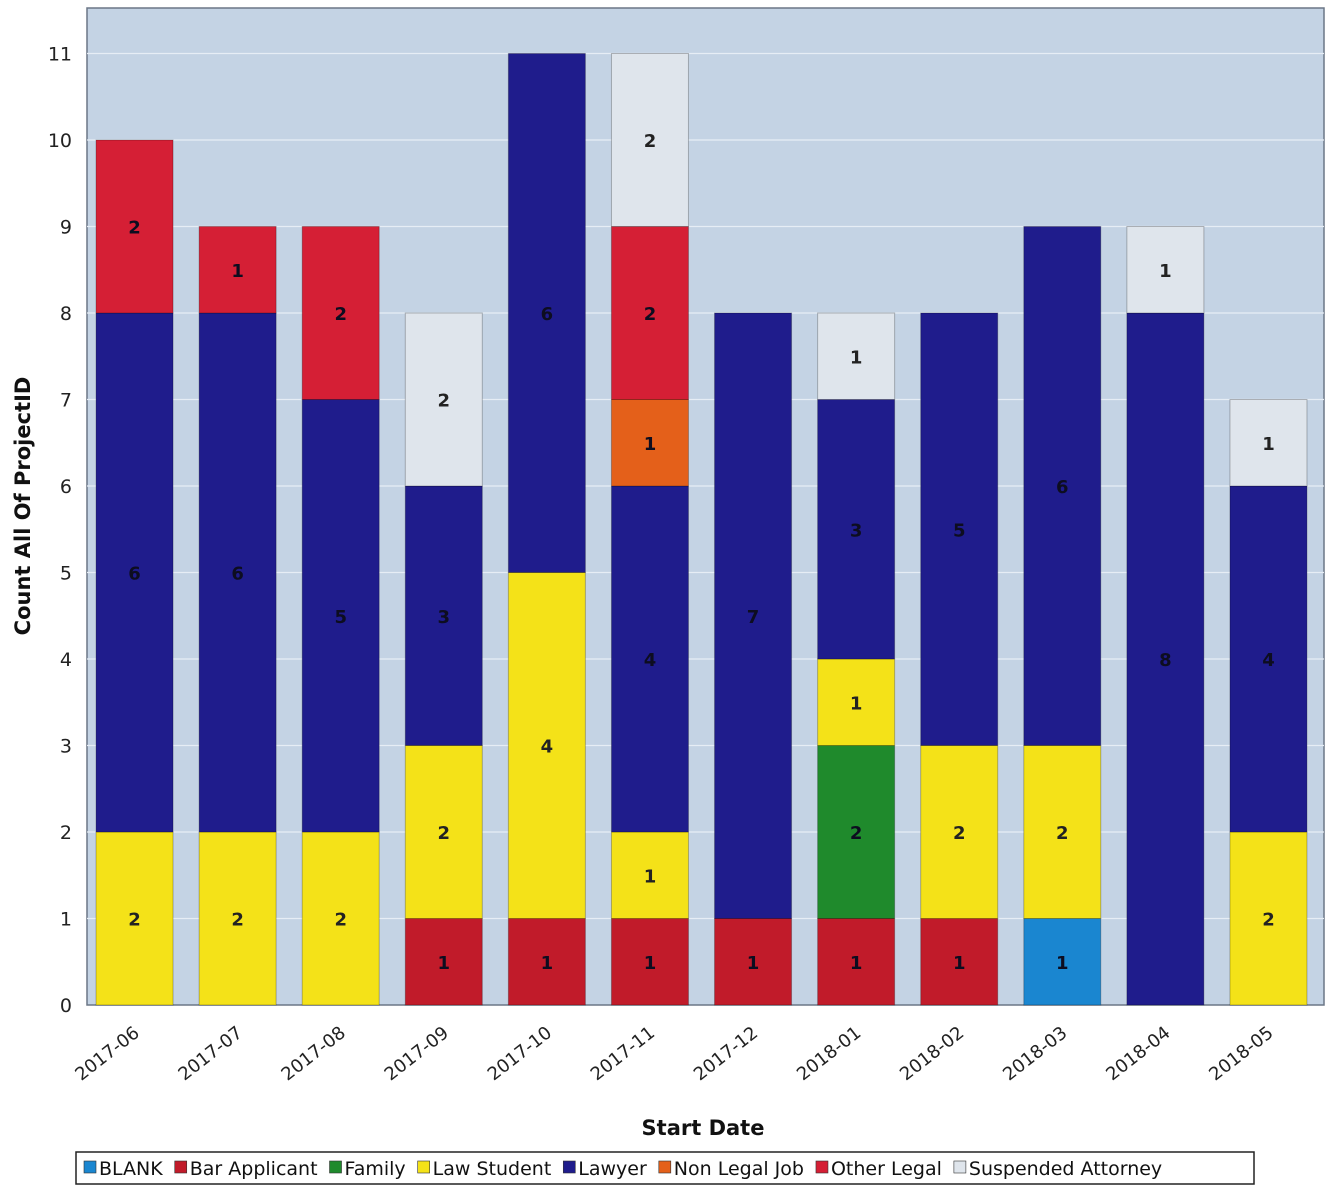 The image size is (1330, 1190). Describe the element at coordinates (726, 1053) in the screenshot. I see `x-tick-label: 2017-12` at that location.